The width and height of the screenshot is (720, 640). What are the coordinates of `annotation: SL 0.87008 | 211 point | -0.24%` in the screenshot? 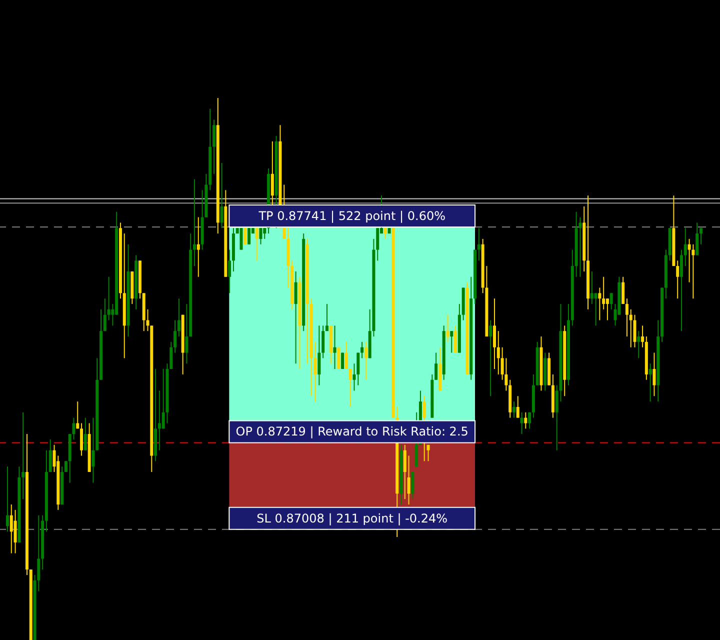 It's located at (352, 518).